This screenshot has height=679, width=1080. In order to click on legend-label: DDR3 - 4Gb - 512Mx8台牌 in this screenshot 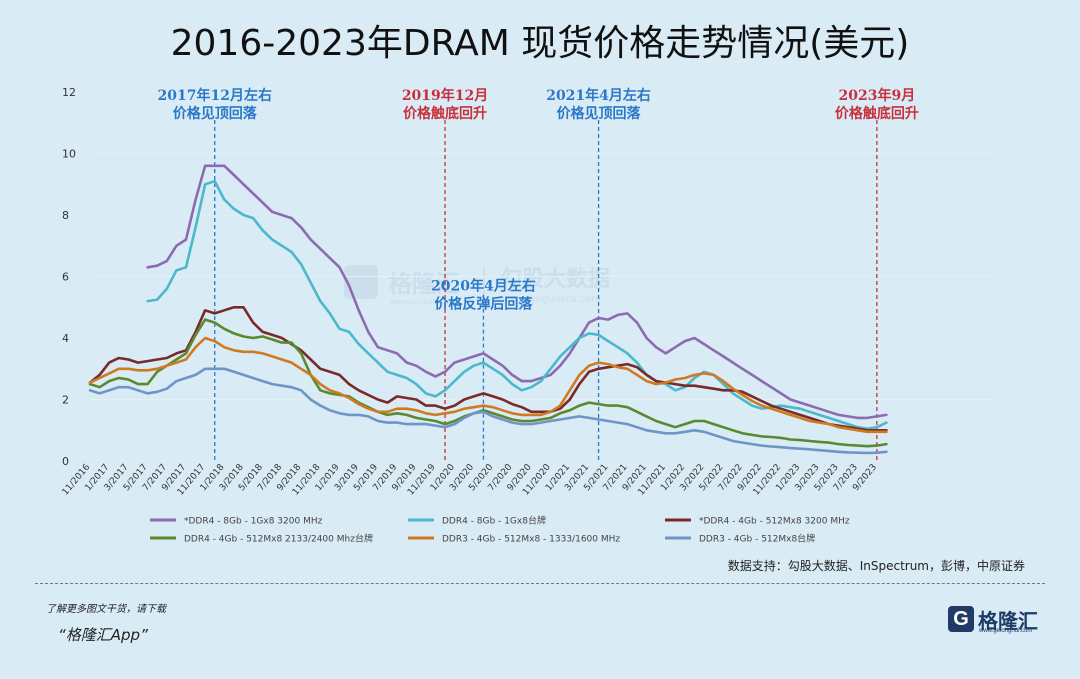, I will do `click(757, 539)`.